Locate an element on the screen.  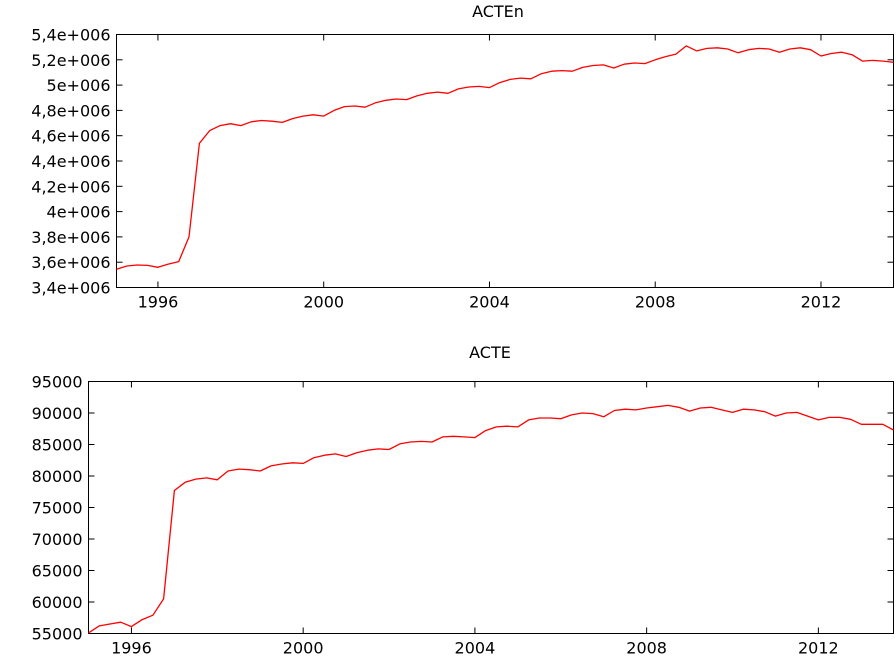
y-tick-label: 5,4e+006 is located at coordinates (70, 35).